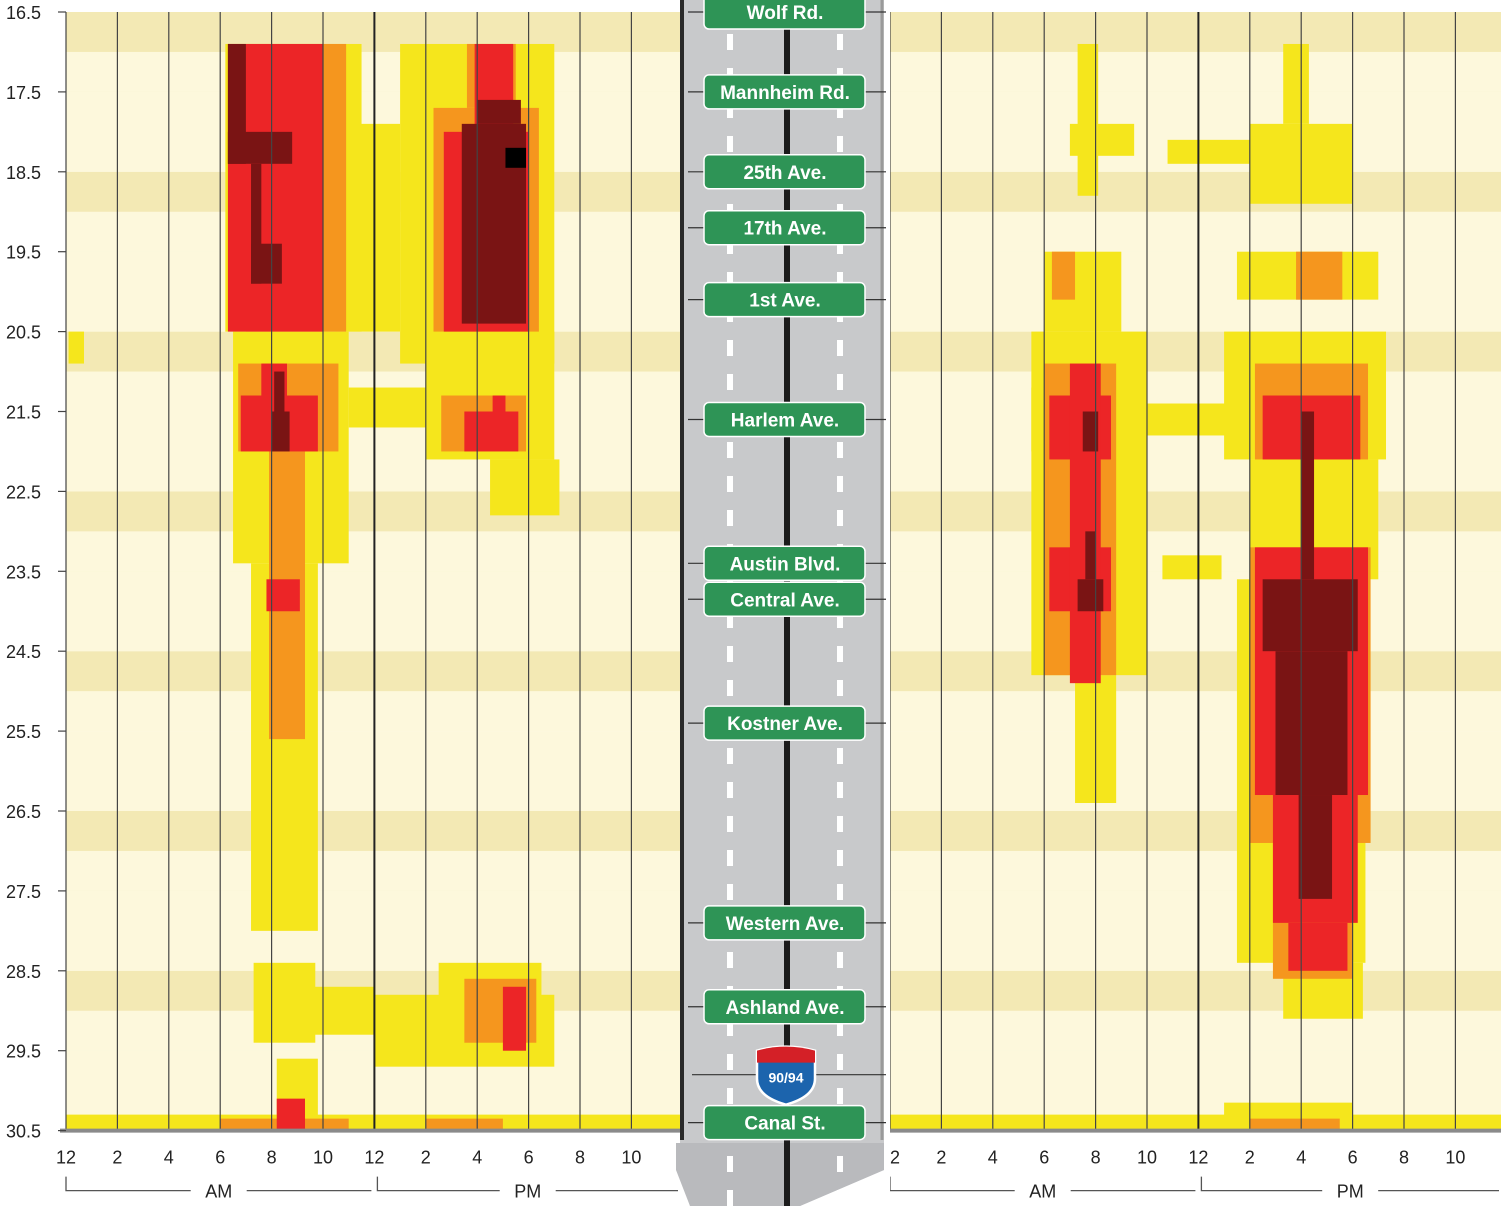  Describe the element at coordinates (1042, 1192) in the screenshot. I see `period-label: AM` at that location.